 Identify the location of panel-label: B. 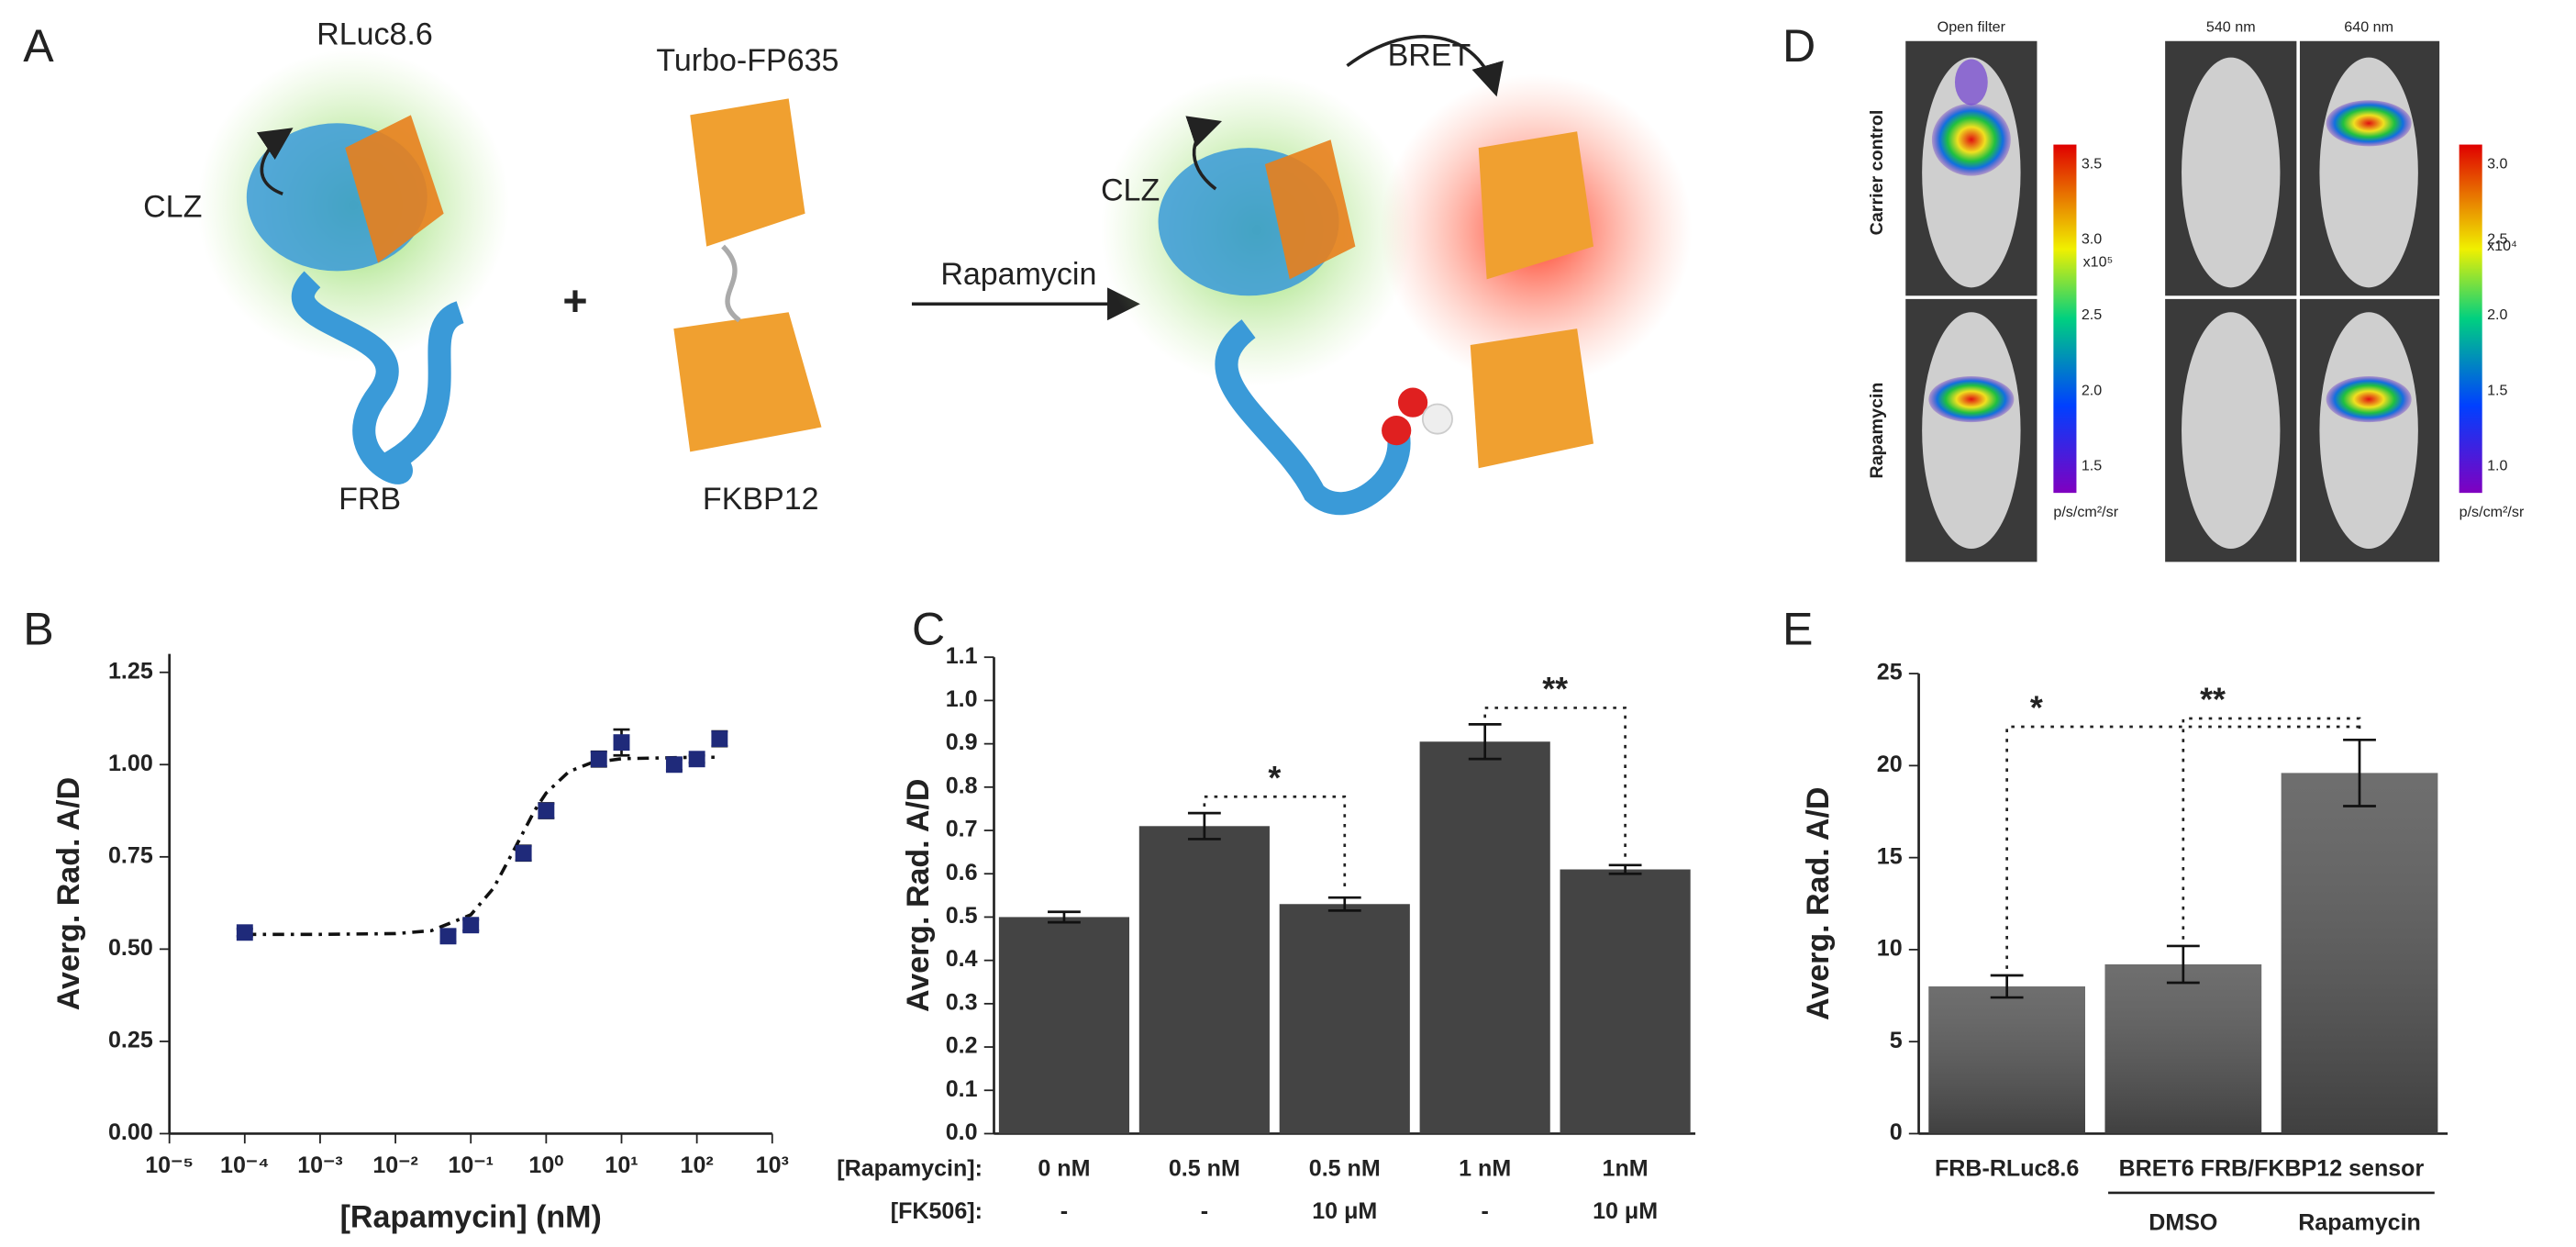
(38, 629).